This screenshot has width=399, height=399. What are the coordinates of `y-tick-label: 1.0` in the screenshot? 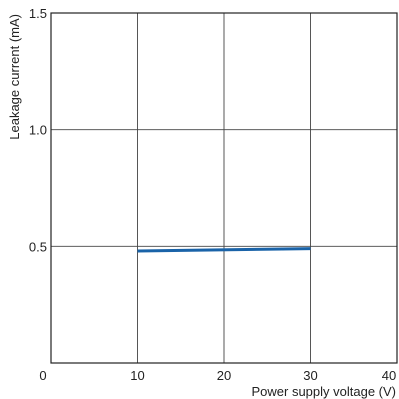 It's located at (38, 130).